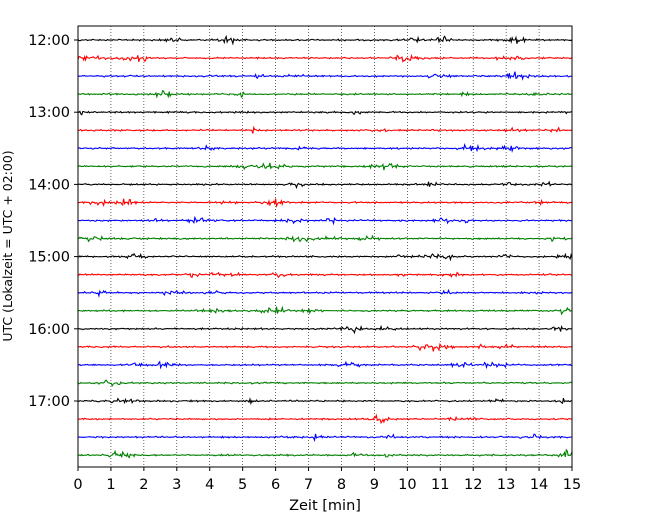  I want to click on y-tick-label: 14:00, so click(49, 185).